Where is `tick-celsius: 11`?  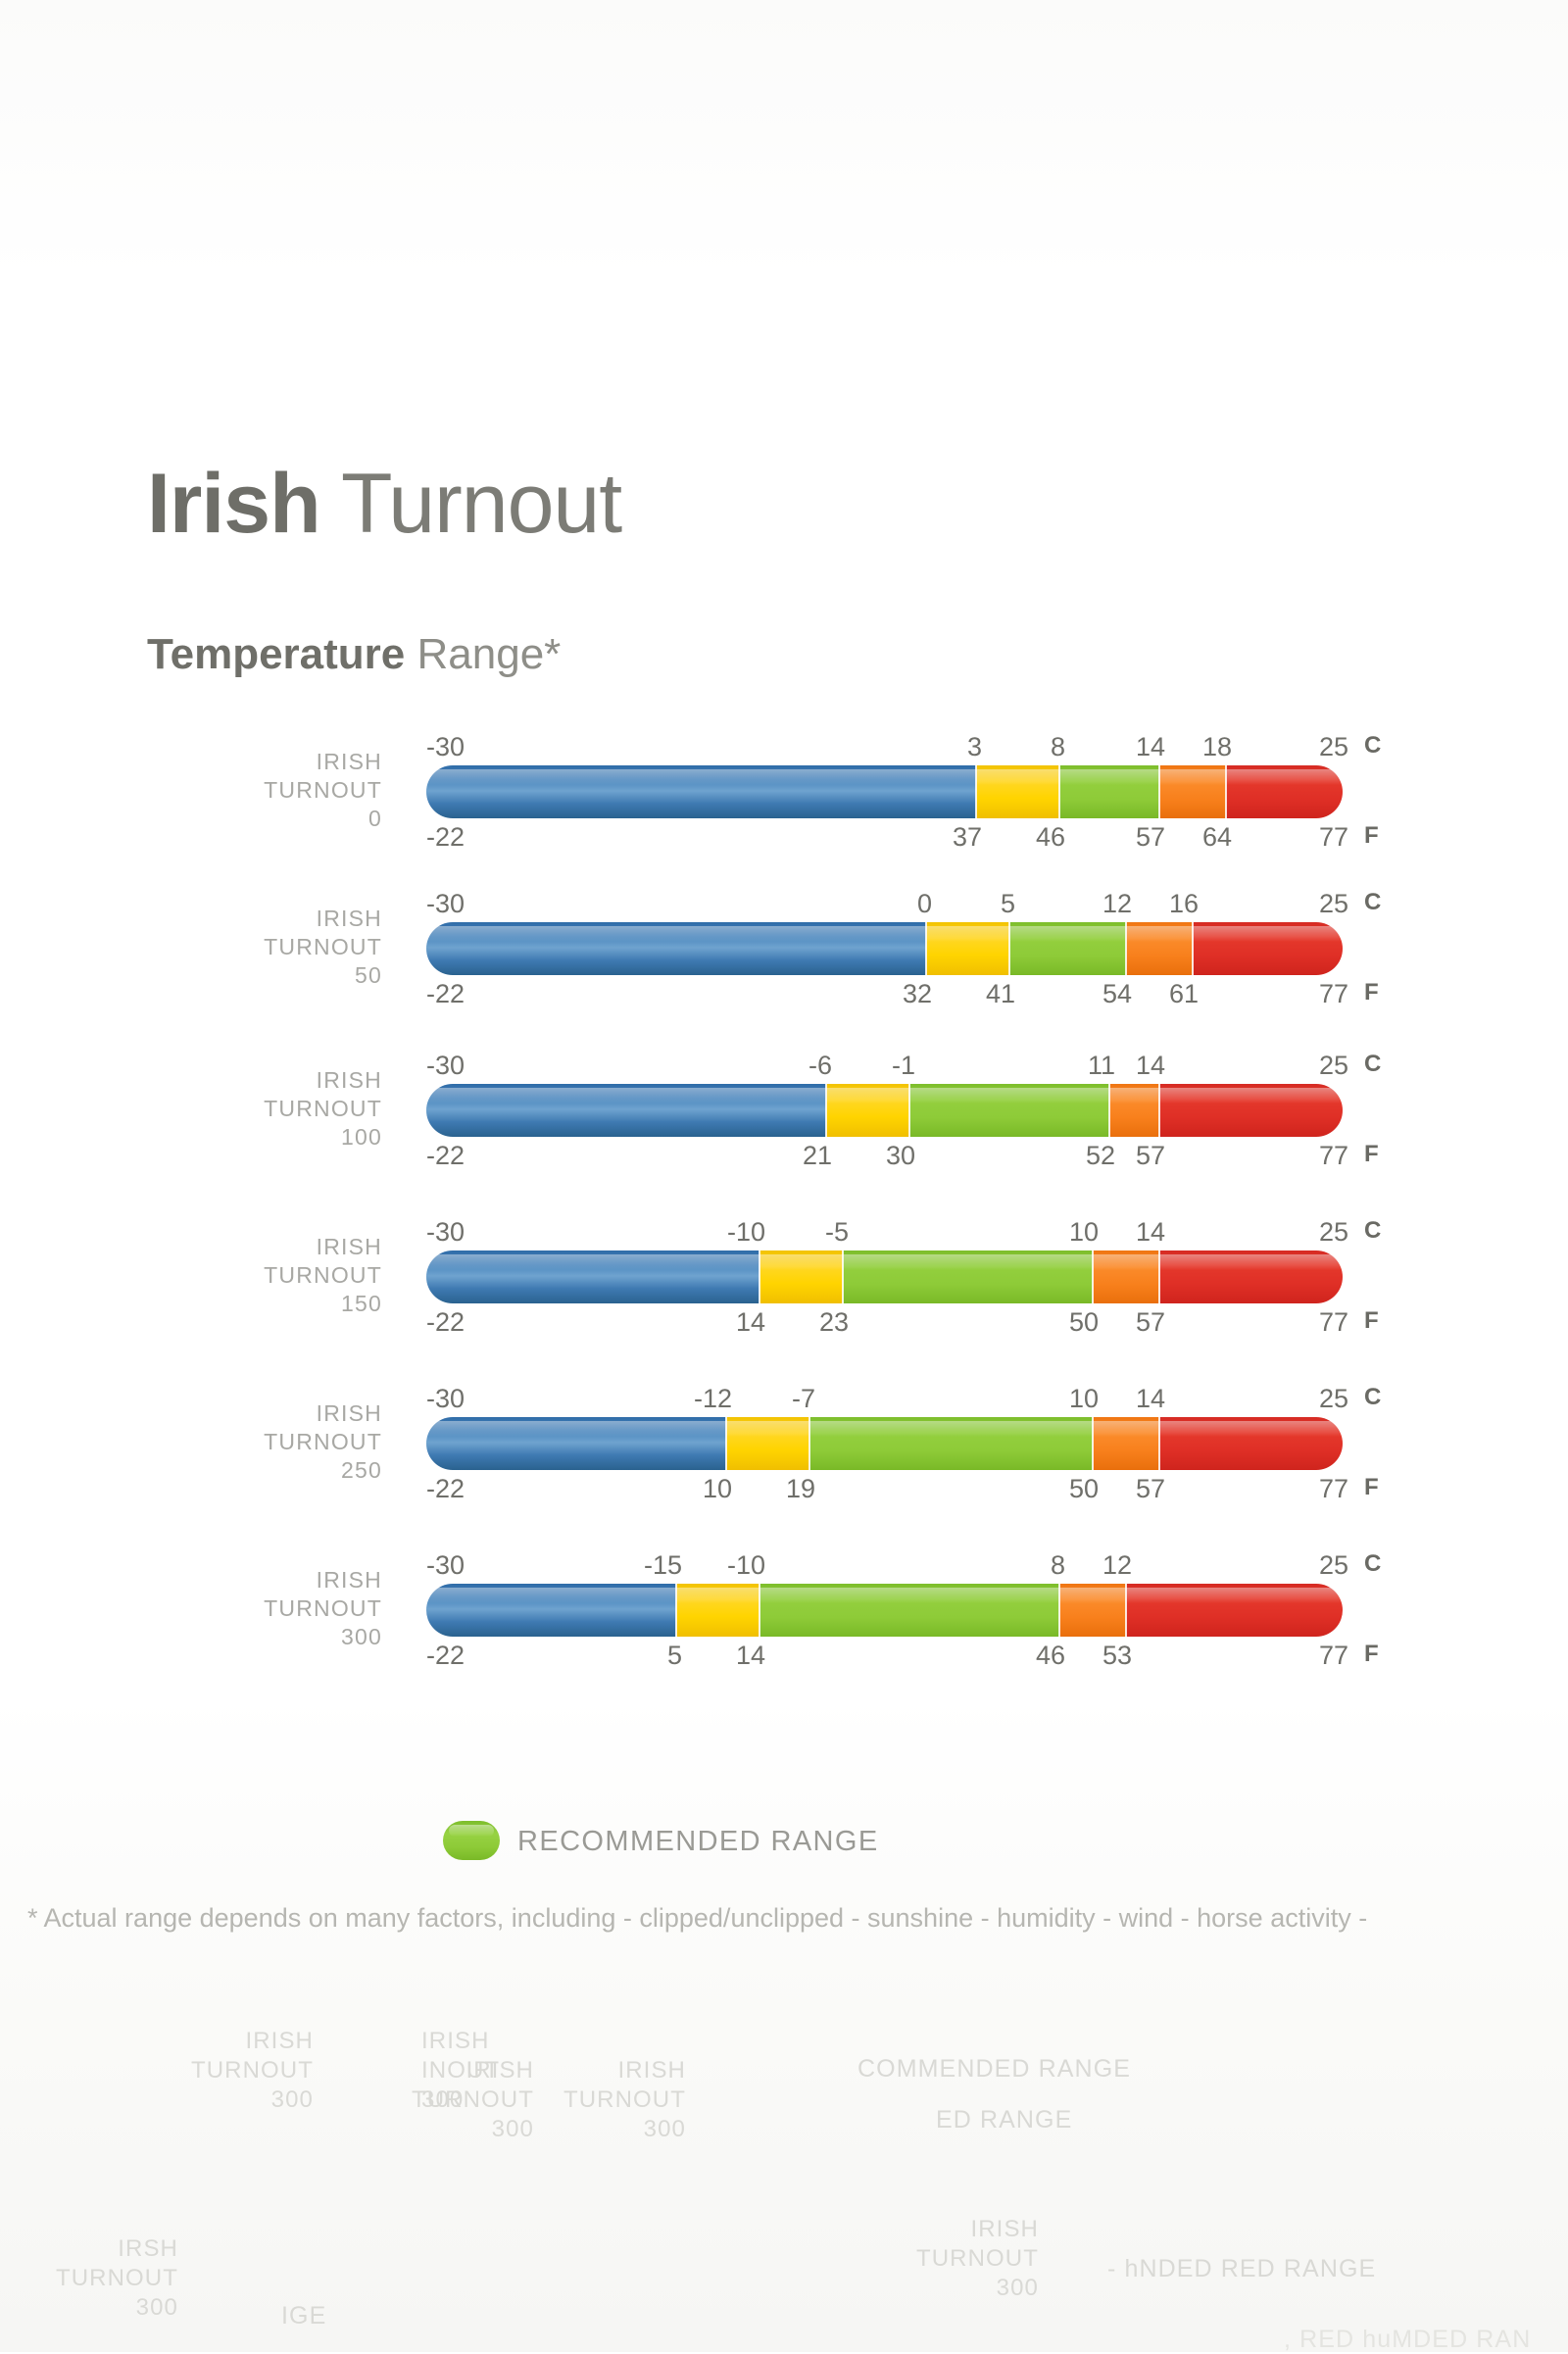 tick-celsius: 11 is located at coordinates (1101, 1066).